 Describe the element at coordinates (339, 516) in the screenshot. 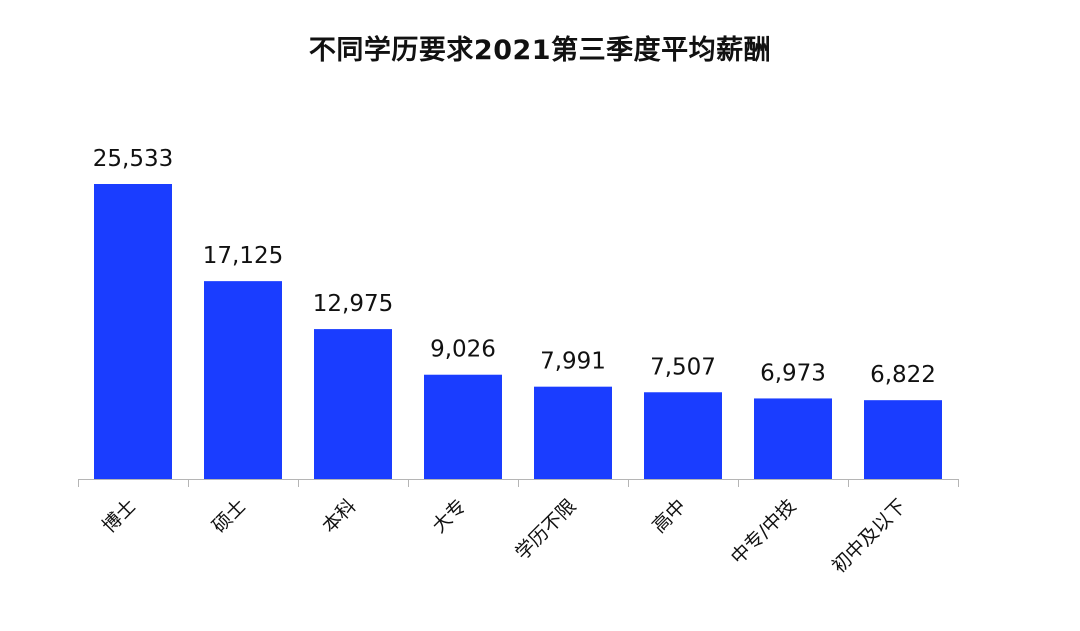

I see `x-tick-label: 本科` at that location.